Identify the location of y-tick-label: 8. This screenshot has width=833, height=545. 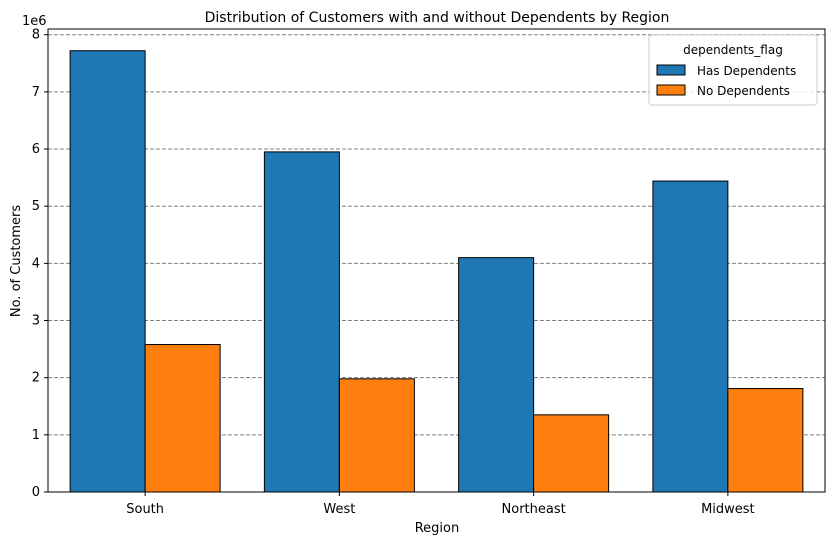
(36, 35).